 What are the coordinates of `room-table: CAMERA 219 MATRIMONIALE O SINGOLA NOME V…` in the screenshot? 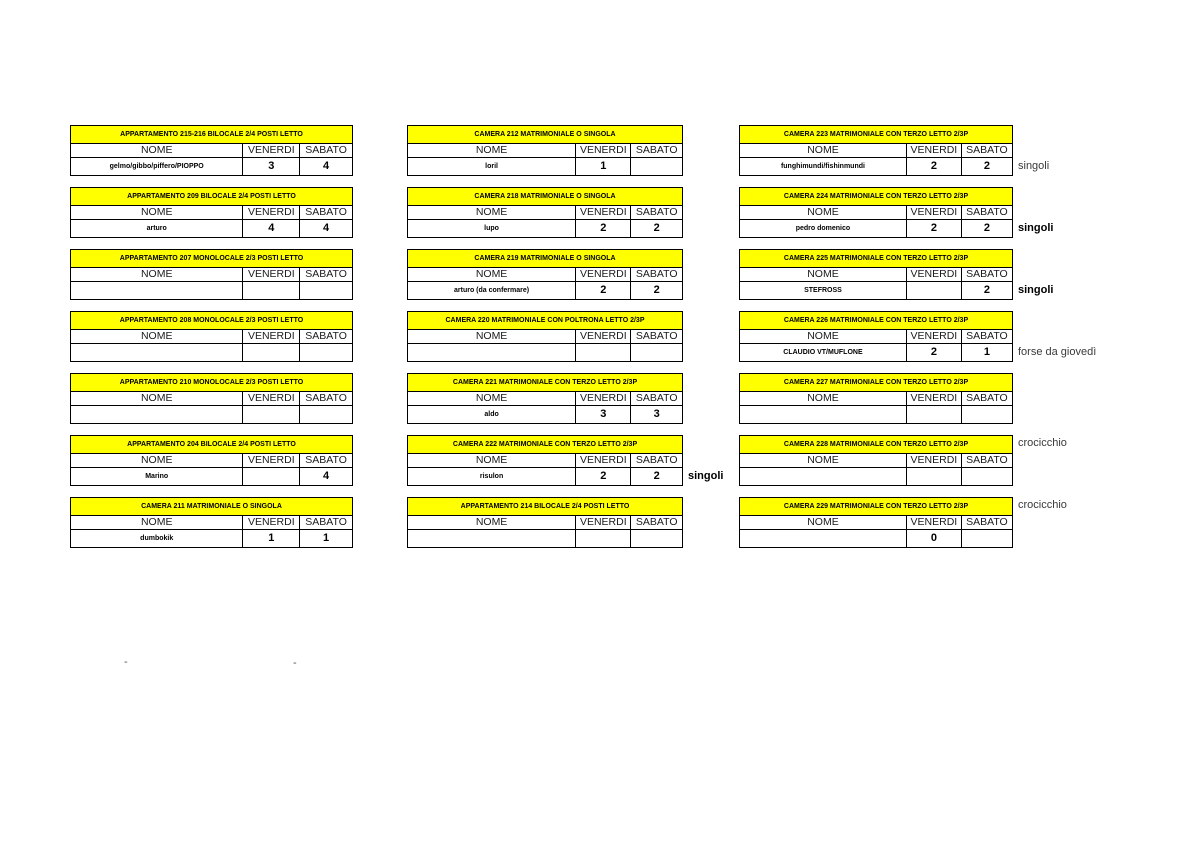 It's located at (545, 274).